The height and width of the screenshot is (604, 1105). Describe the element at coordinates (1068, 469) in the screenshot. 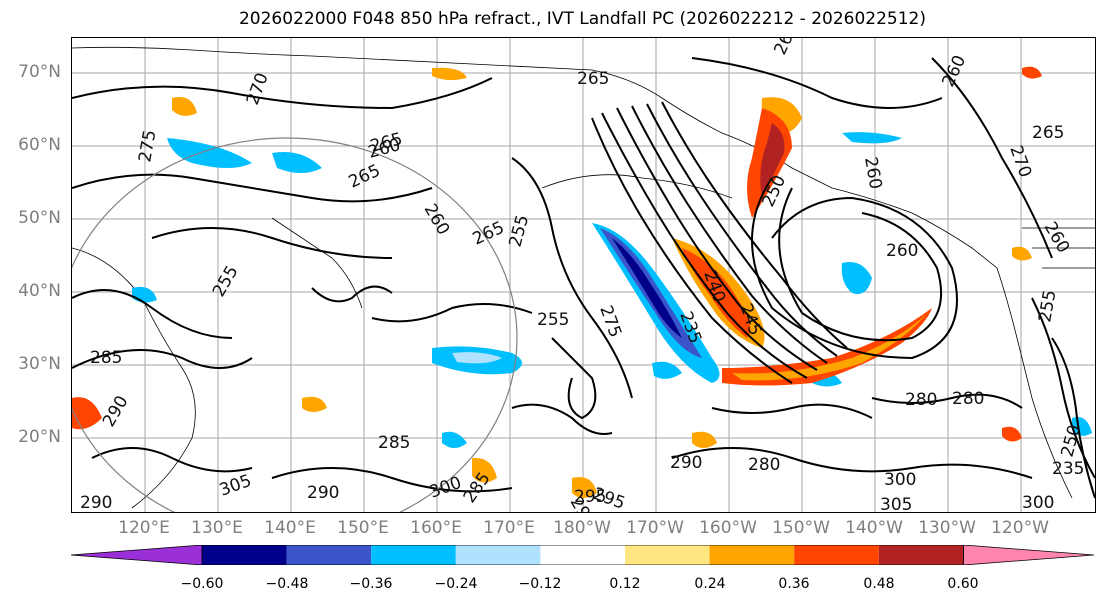

I see `contour-label: 235` at that location.